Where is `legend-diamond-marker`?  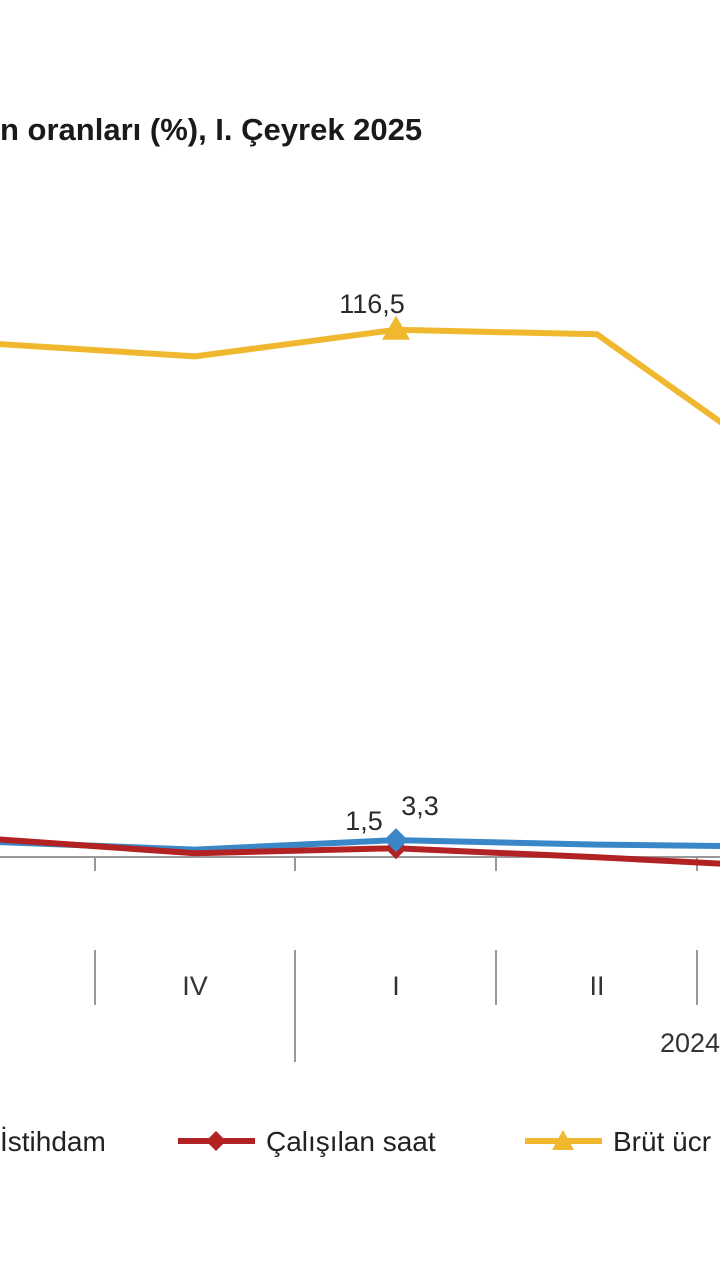 legend-diamond-marker is located at coordinates (216, 1141).